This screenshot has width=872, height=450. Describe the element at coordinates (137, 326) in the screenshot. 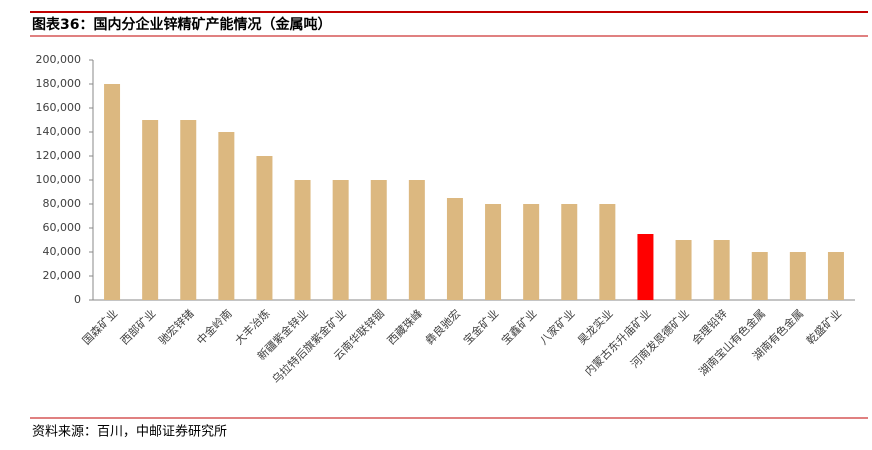

I see `x-tick-label: 西部矿业` at that location.